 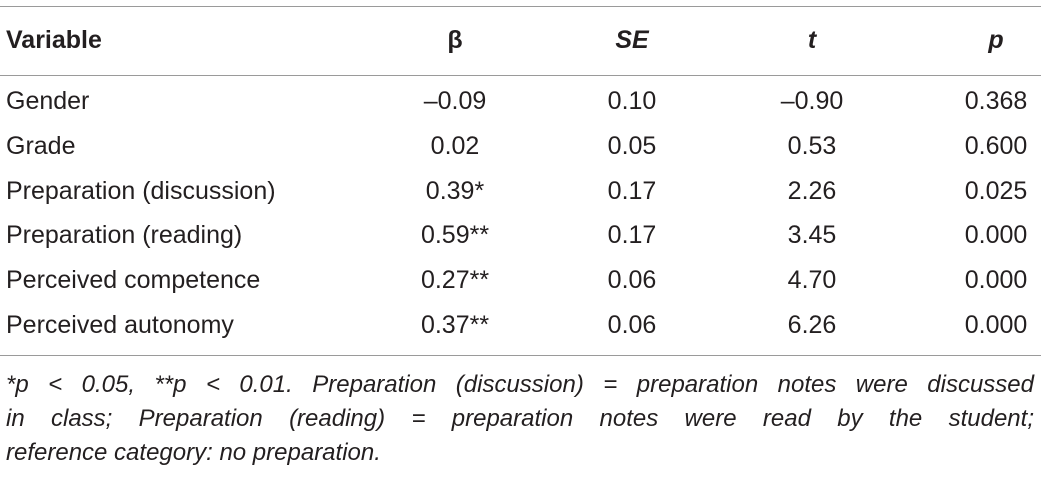 I want to click on value-cell: 0.27**, so click(x=455, y=280).